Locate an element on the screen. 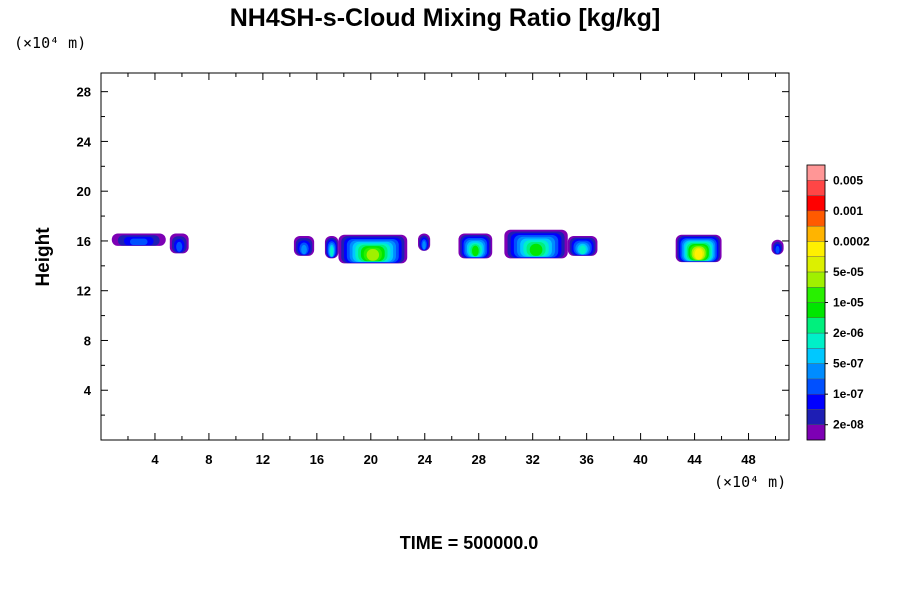  colorbar-label: 0.005 is located at coordinates (848, 180).